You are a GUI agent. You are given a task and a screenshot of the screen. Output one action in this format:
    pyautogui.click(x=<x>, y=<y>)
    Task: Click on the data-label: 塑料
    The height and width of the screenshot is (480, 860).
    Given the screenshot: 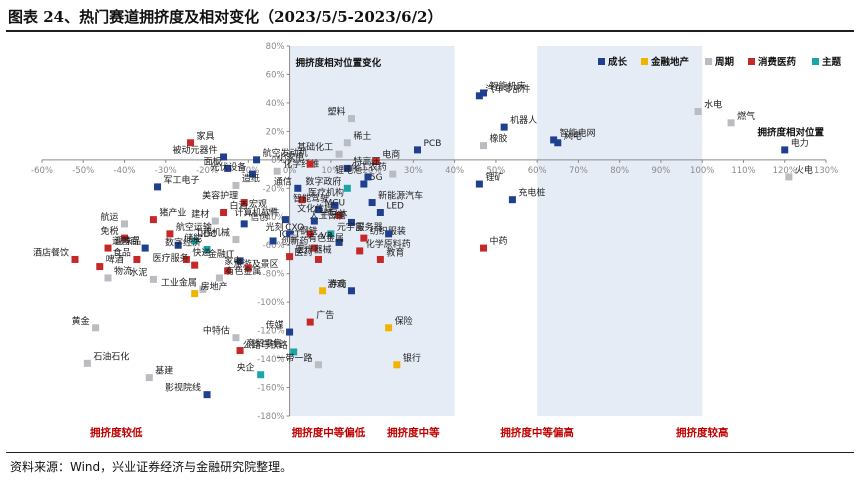 What is the action you would take?
    pyautogui.click(x=336, y=112)
    